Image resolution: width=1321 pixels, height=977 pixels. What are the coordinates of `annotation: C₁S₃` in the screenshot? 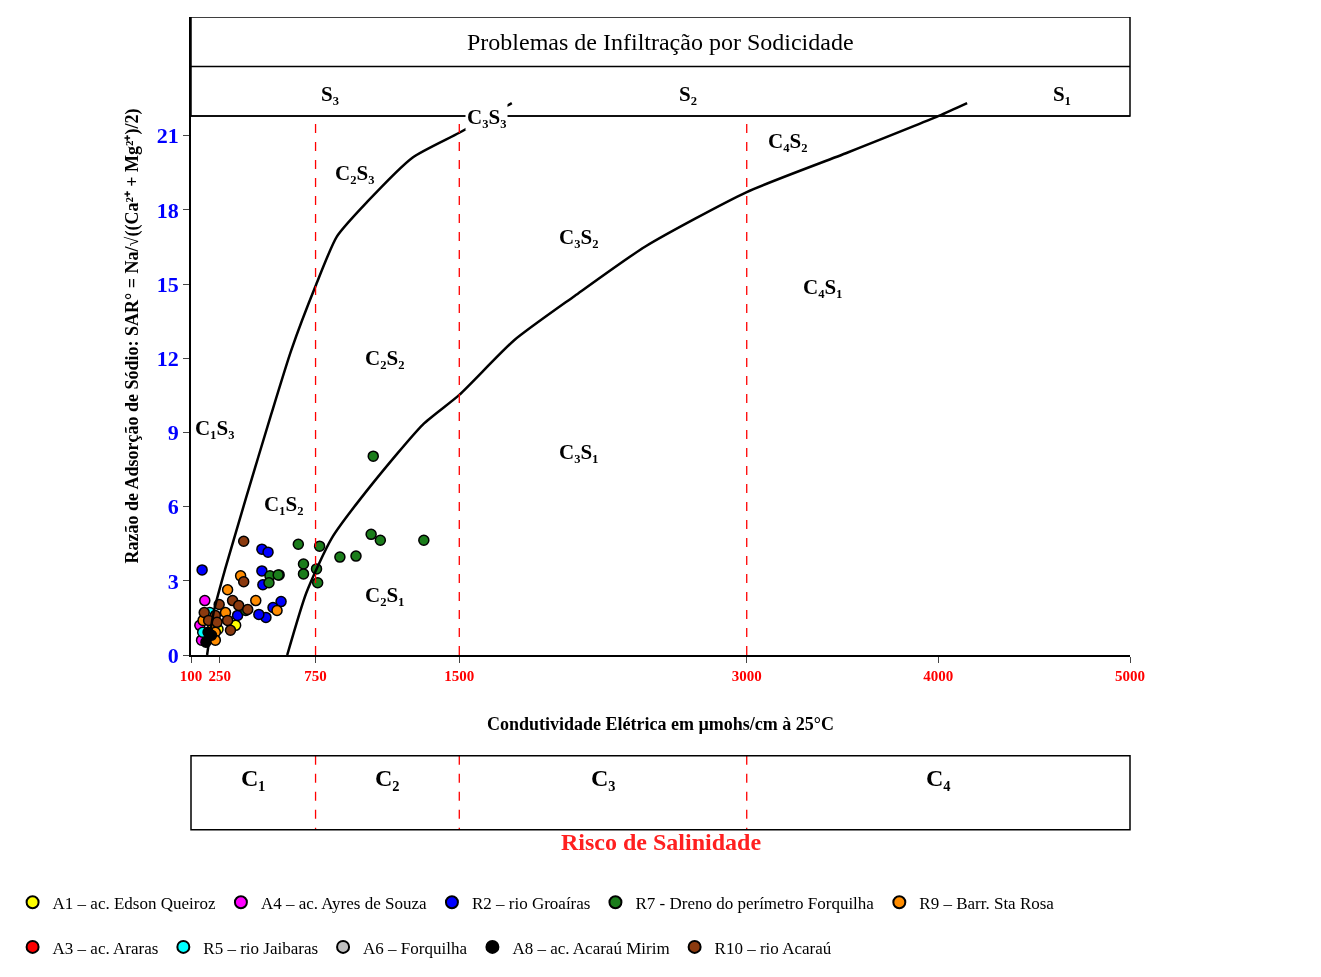 It's located at (215, 428).